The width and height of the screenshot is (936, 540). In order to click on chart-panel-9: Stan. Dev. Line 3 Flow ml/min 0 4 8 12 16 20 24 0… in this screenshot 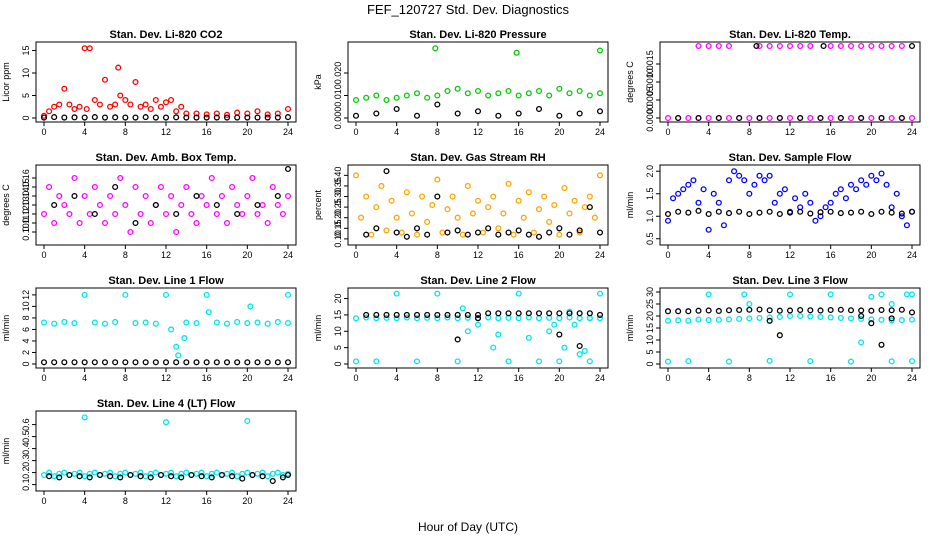, I will do `click(773, 329)`.